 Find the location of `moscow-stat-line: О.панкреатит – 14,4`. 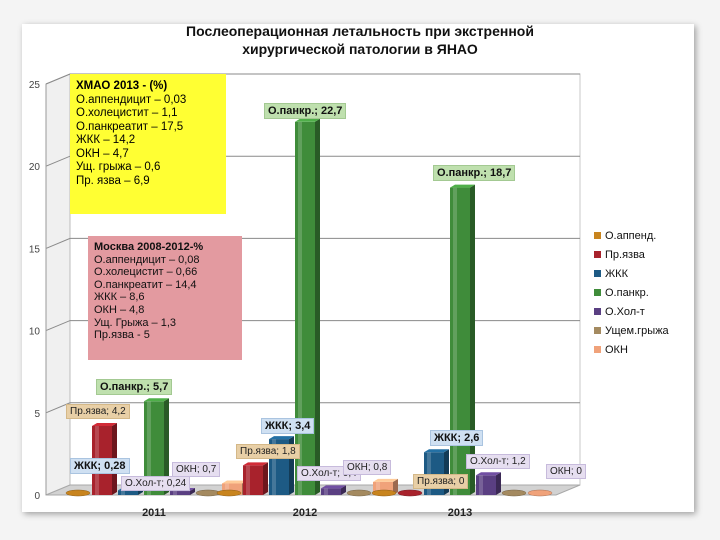

moscow-stat-line: О.панкреатит – 14,4 is located at coordinates (145, 284).